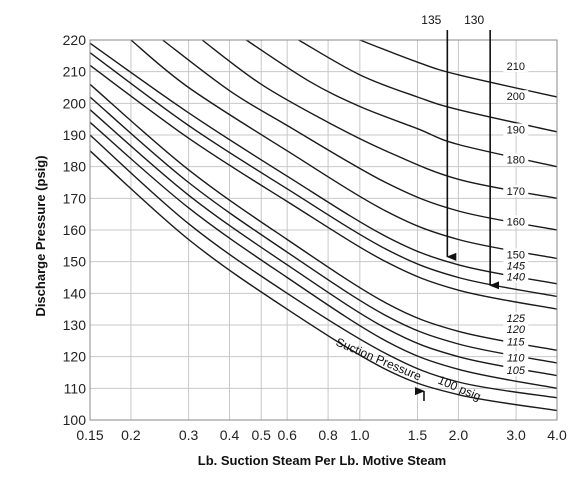 The height and width of the screenshot is (499, 580). I want to click on curve-label-210: 210, so click(516, 67).